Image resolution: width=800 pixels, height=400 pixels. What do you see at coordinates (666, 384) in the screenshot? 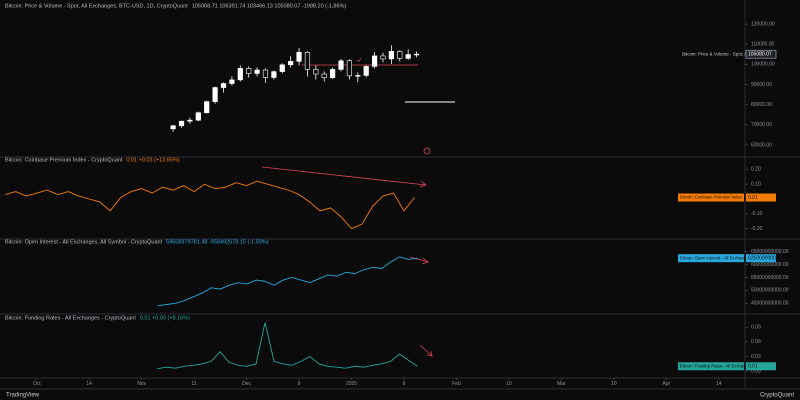
I see `x-tick-label: Apr` at bounding box center [666, 384].